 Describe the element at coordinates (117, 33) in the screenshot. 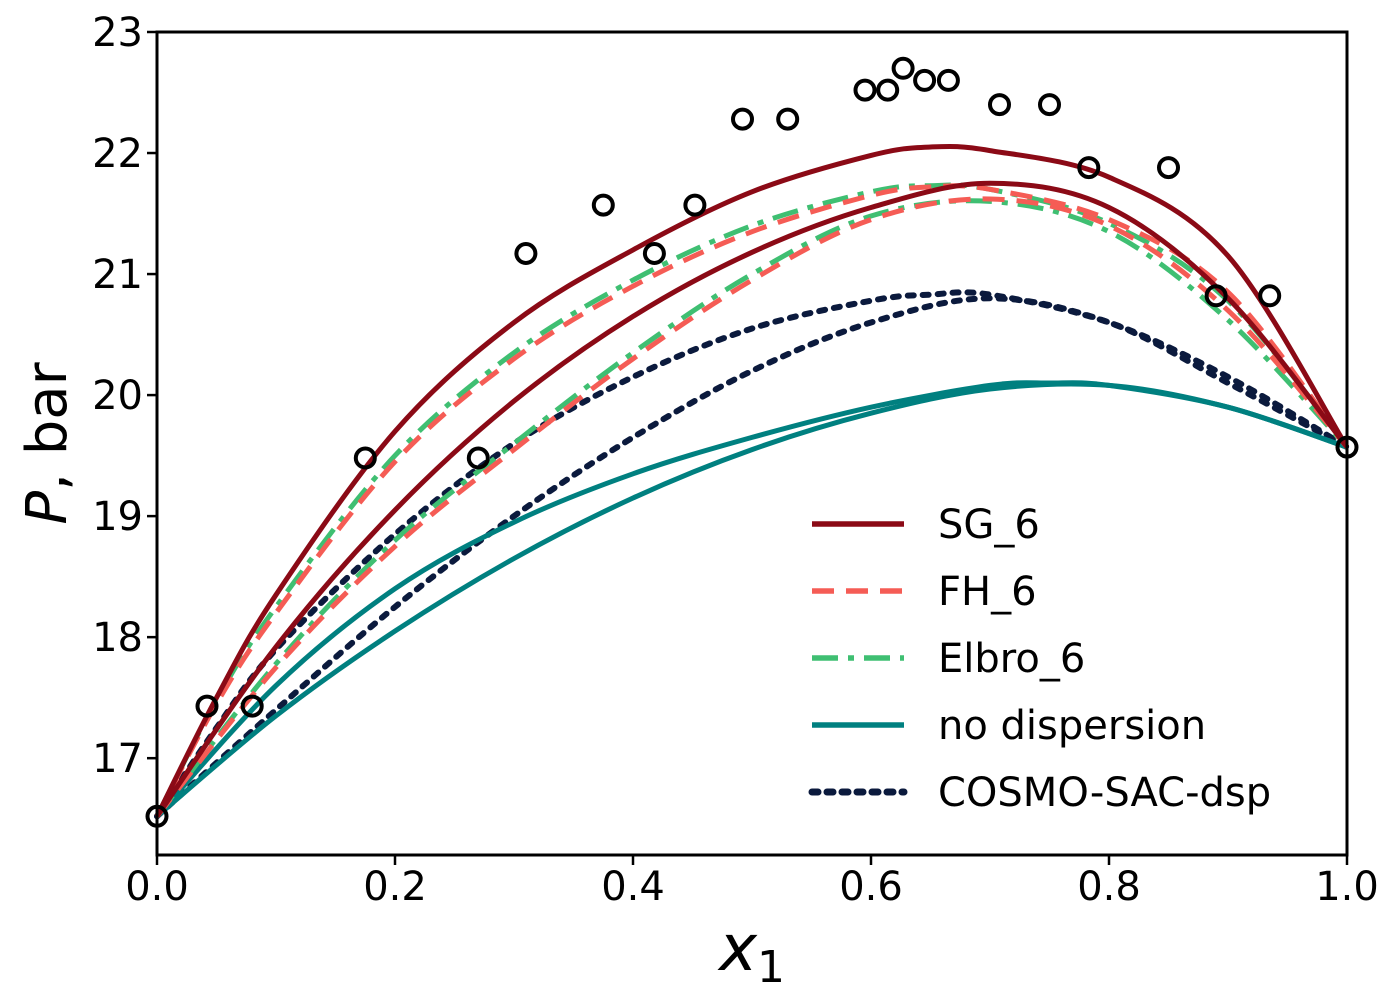

I see `y-tick-label: 23` at that location.